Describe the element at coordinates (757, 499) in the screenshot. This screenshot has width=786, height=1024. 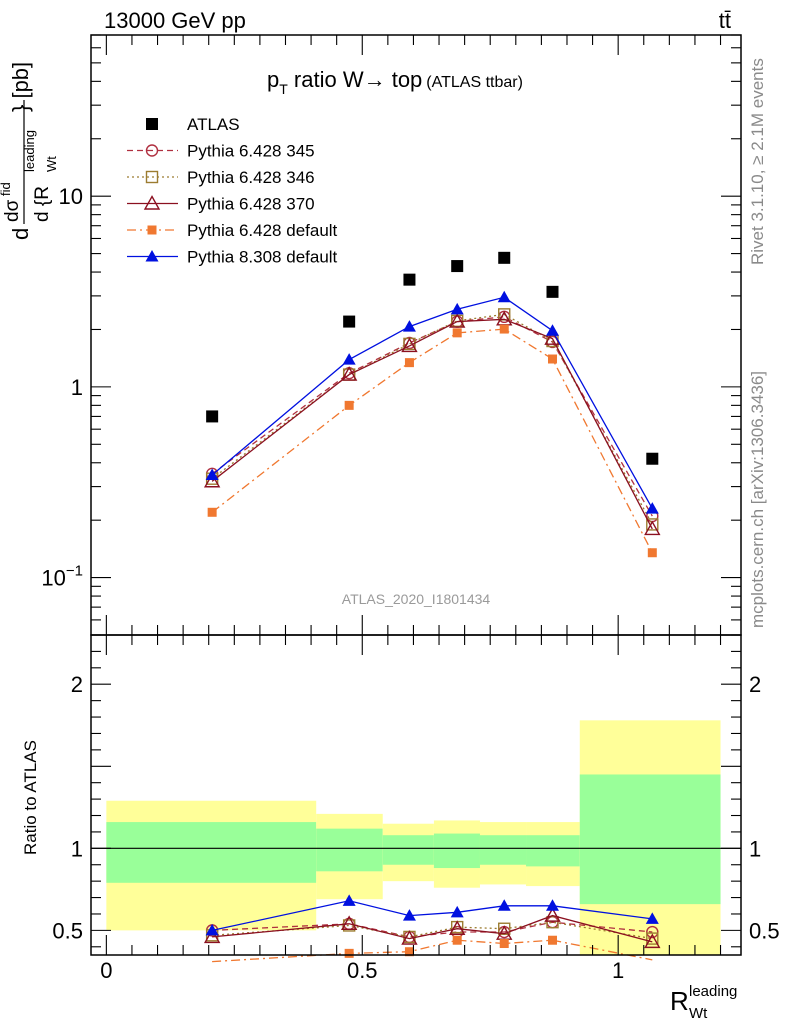
I see `source-label: mcplots.cern.ch [arXiv:1306.3436]` at that location.